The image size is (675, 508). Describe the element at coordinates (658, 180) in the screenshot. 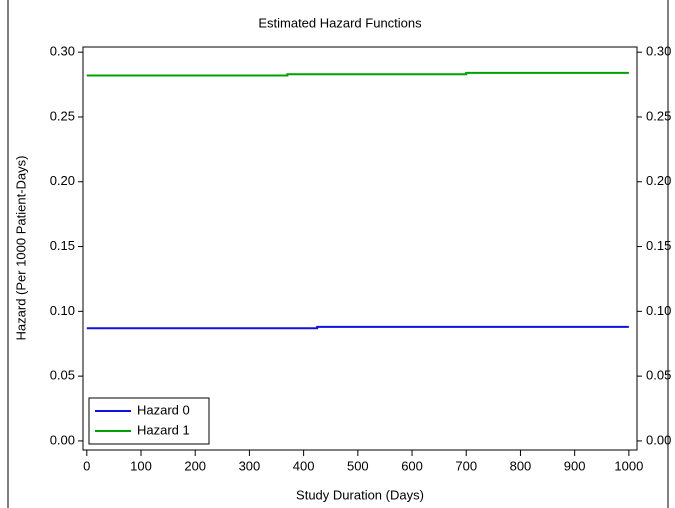

I see `y2-tick-label: 0.20` at that location.